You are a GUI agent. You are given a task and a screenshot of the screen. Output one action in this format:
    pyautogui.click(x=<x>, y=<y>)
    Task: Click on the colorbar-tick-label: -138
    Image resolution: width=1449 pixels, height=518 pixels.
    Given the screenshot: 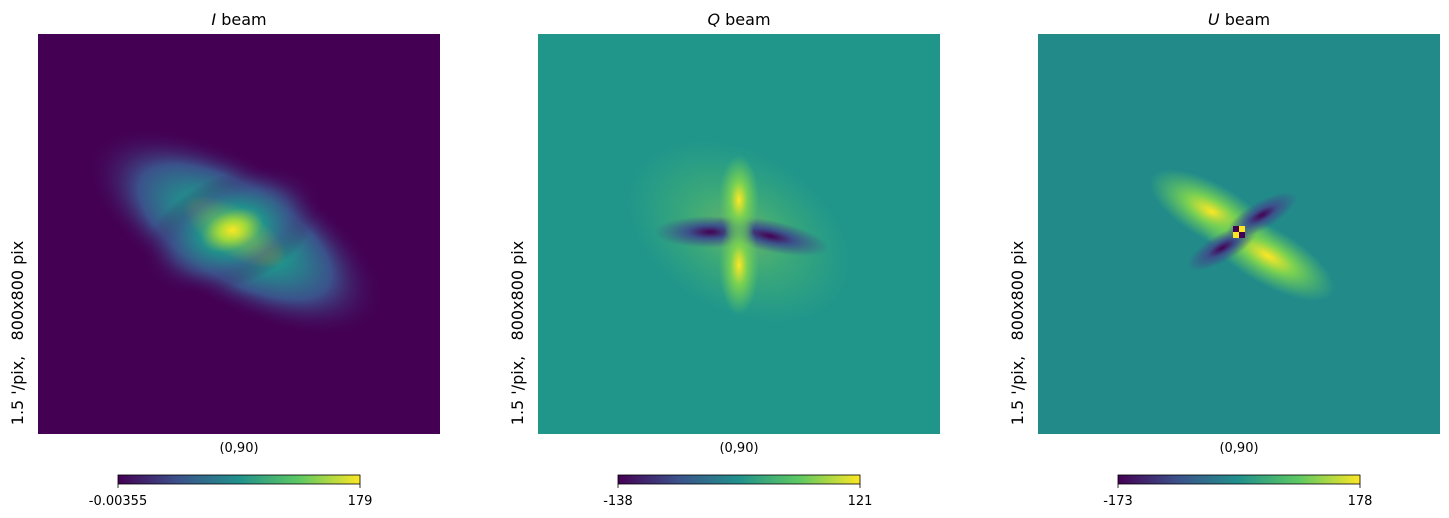 What is the action you would take?
    pyautogui.click(x=618, y=501)
    